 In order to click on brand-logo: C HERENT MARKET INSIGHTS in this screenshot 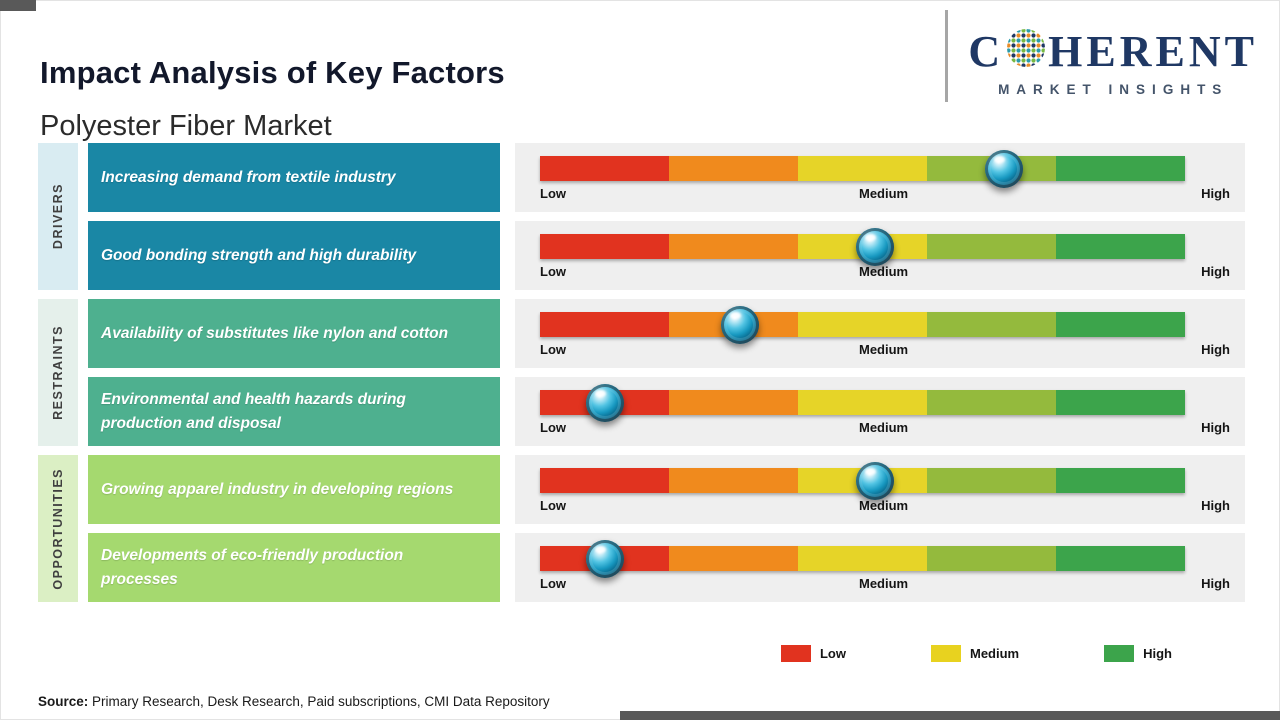, I will do `click(1113, 62)`.